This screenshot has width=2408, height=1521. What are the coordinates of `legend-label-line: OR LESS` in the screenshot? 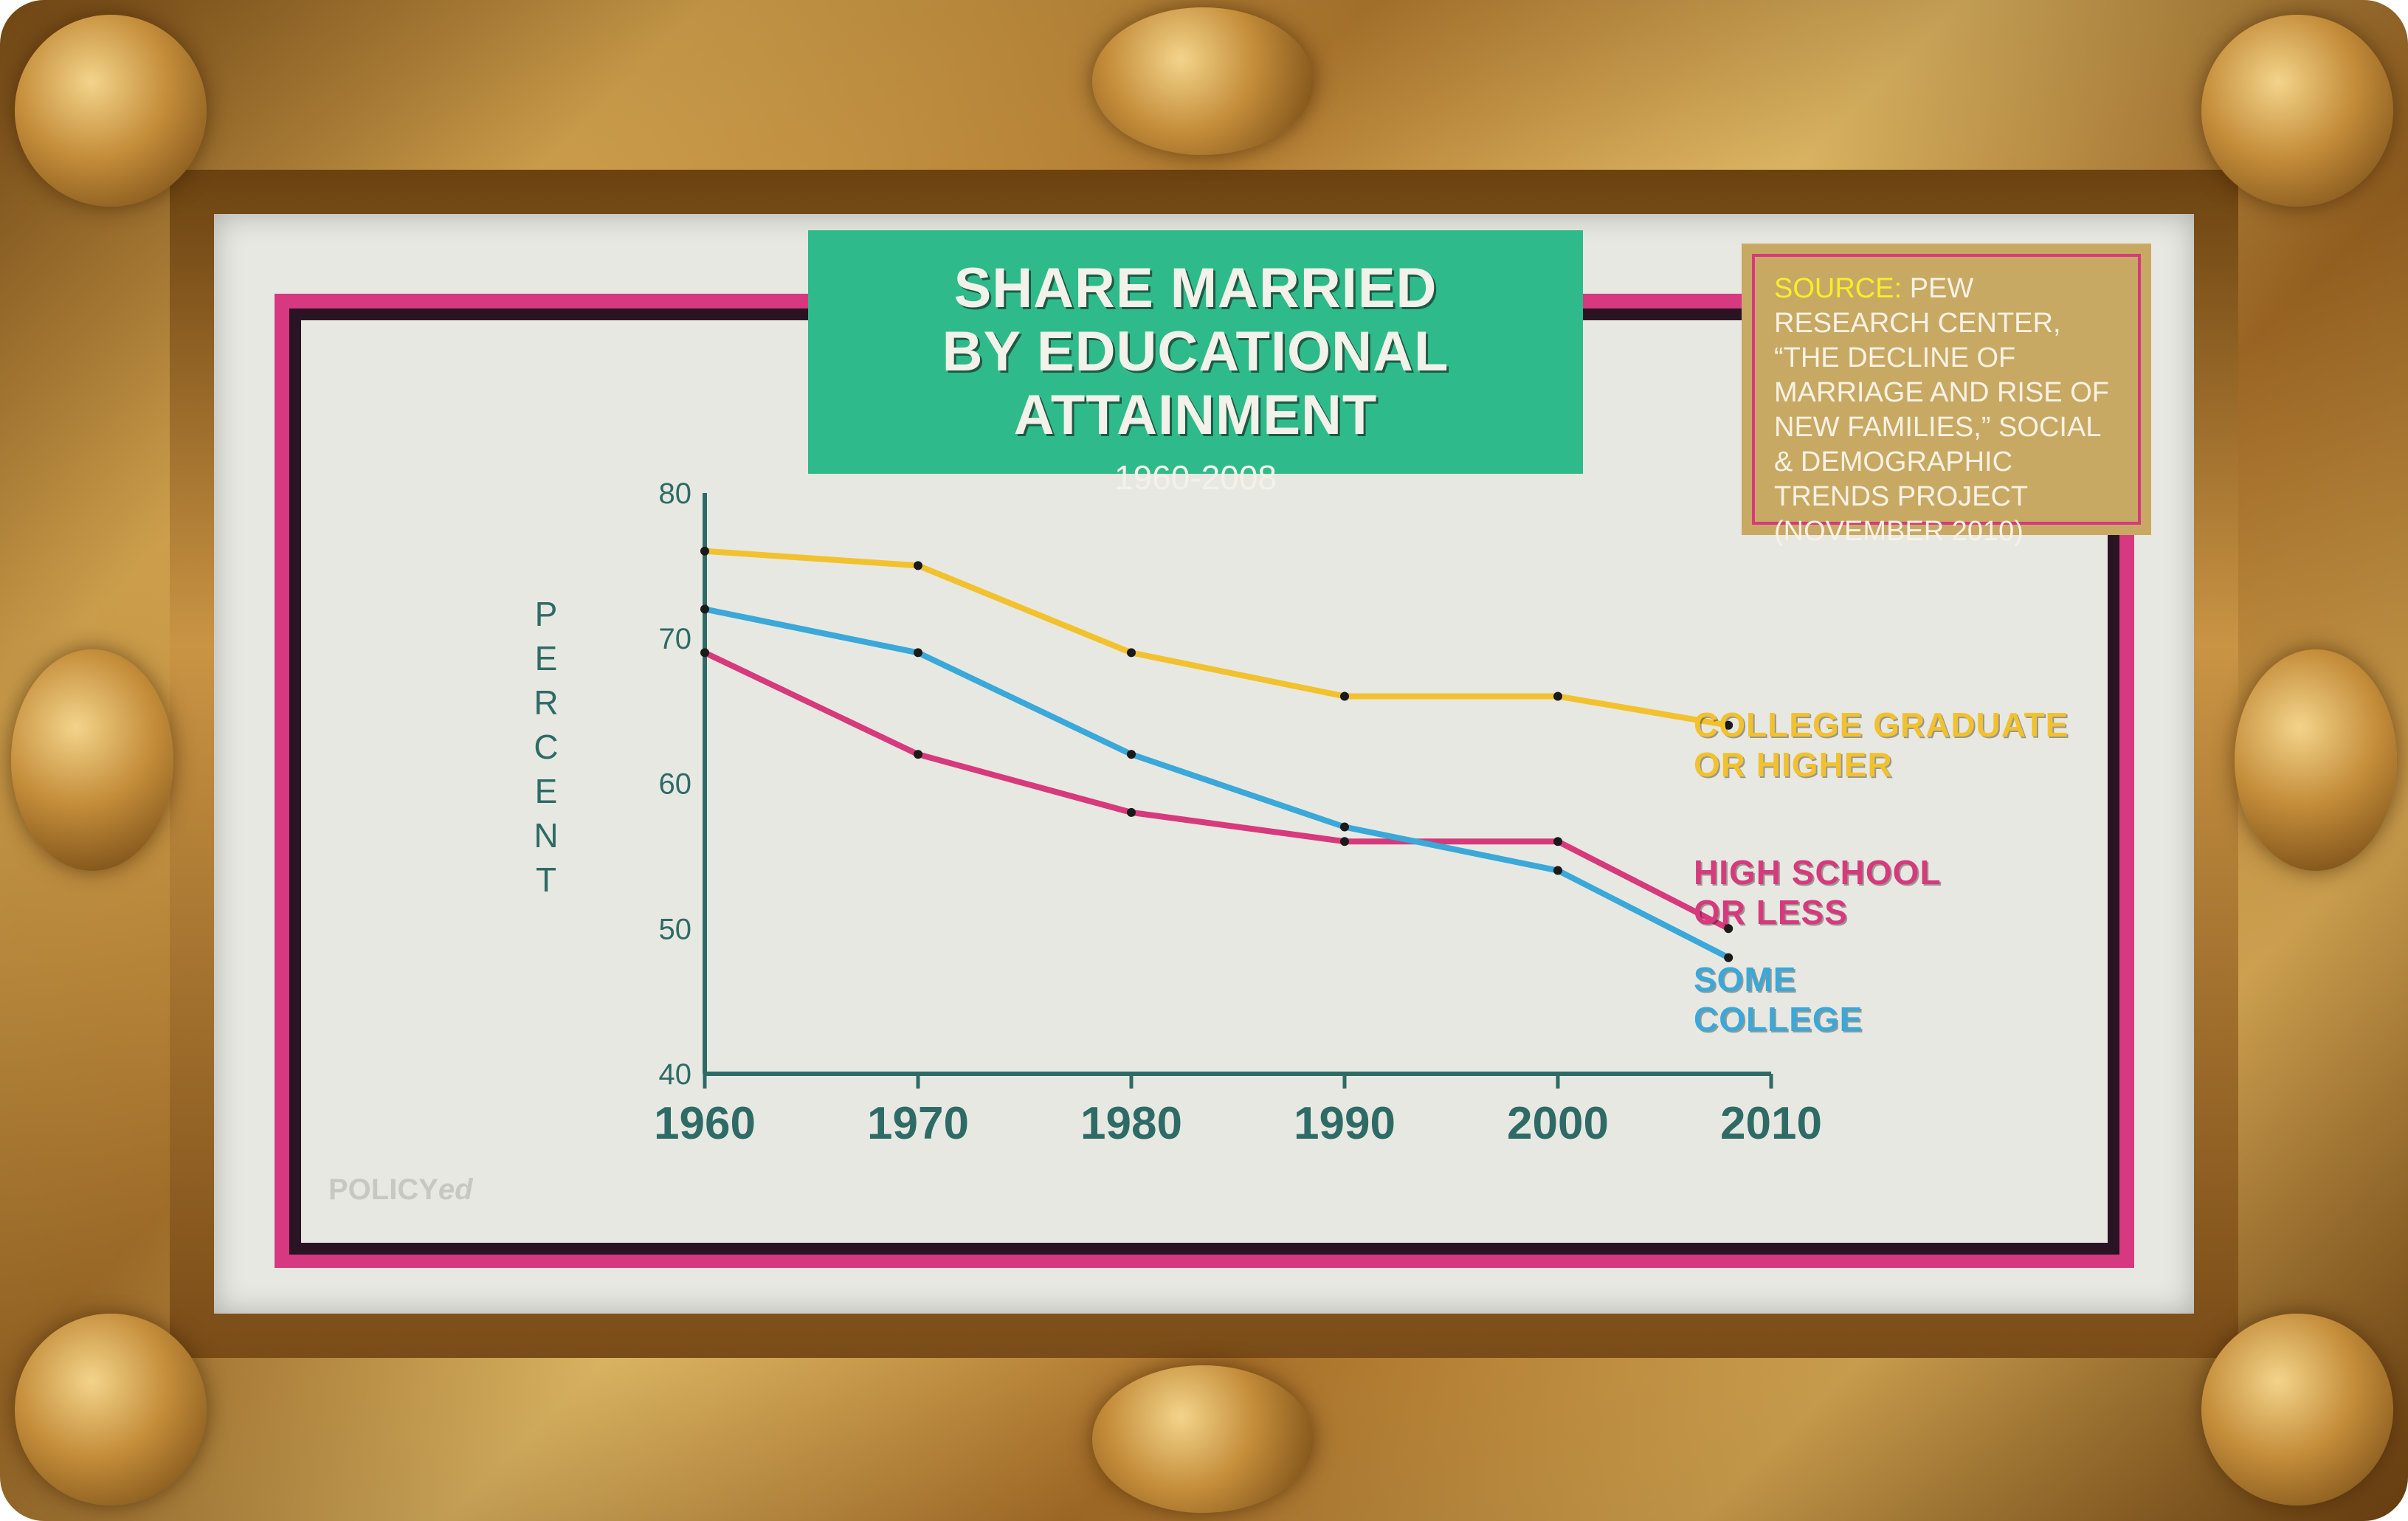 It's located at (1771, 912).